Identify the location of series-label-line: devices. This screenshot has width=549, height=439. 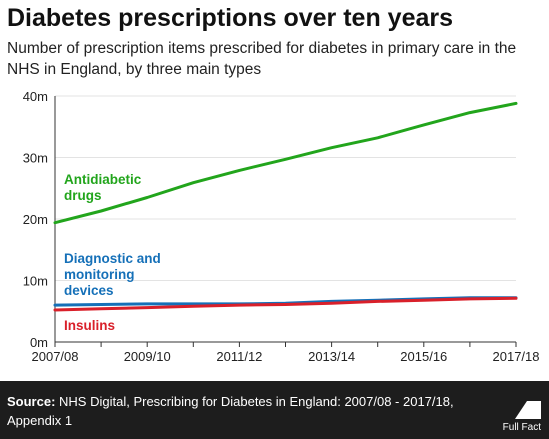
(89, 290).